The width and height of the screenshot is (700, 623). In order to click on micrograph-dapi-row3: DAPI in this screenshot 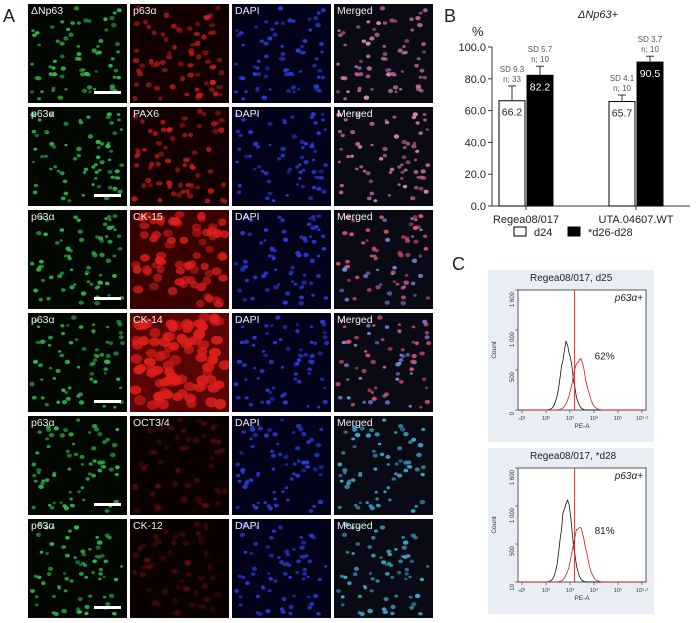, I will do `click(281, 259)`.